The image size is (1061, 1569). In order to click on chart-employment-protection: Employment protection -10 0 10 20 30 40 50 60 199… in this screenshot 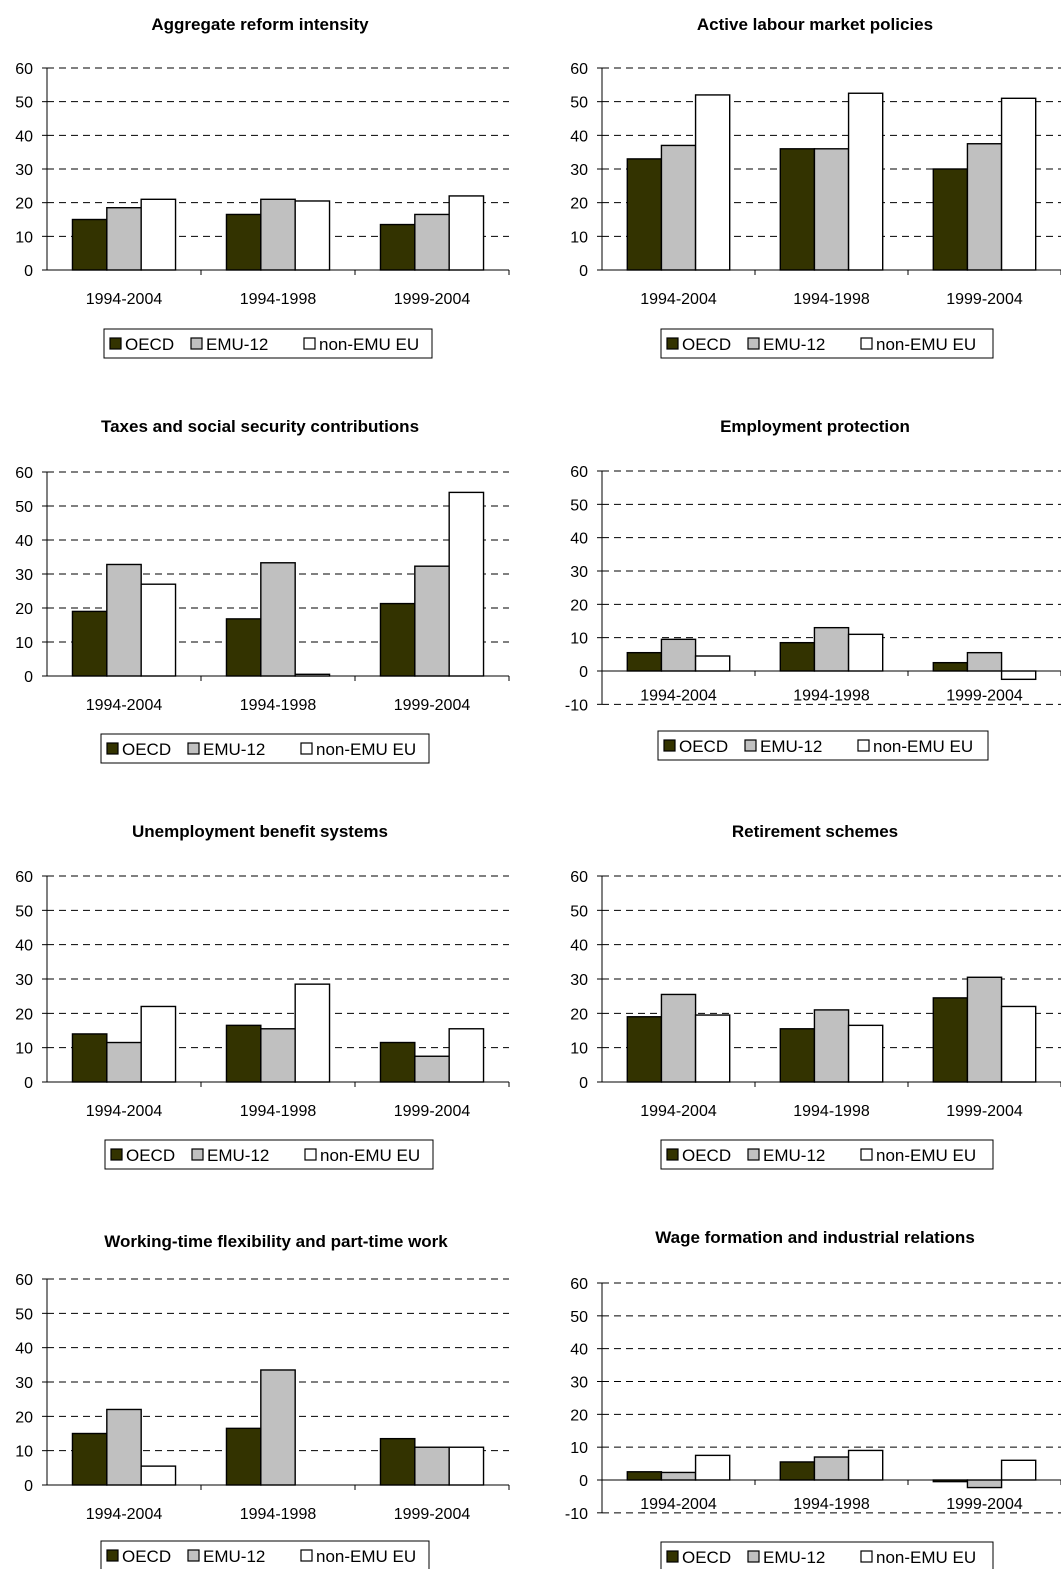, I will do `click(813, 589)`.